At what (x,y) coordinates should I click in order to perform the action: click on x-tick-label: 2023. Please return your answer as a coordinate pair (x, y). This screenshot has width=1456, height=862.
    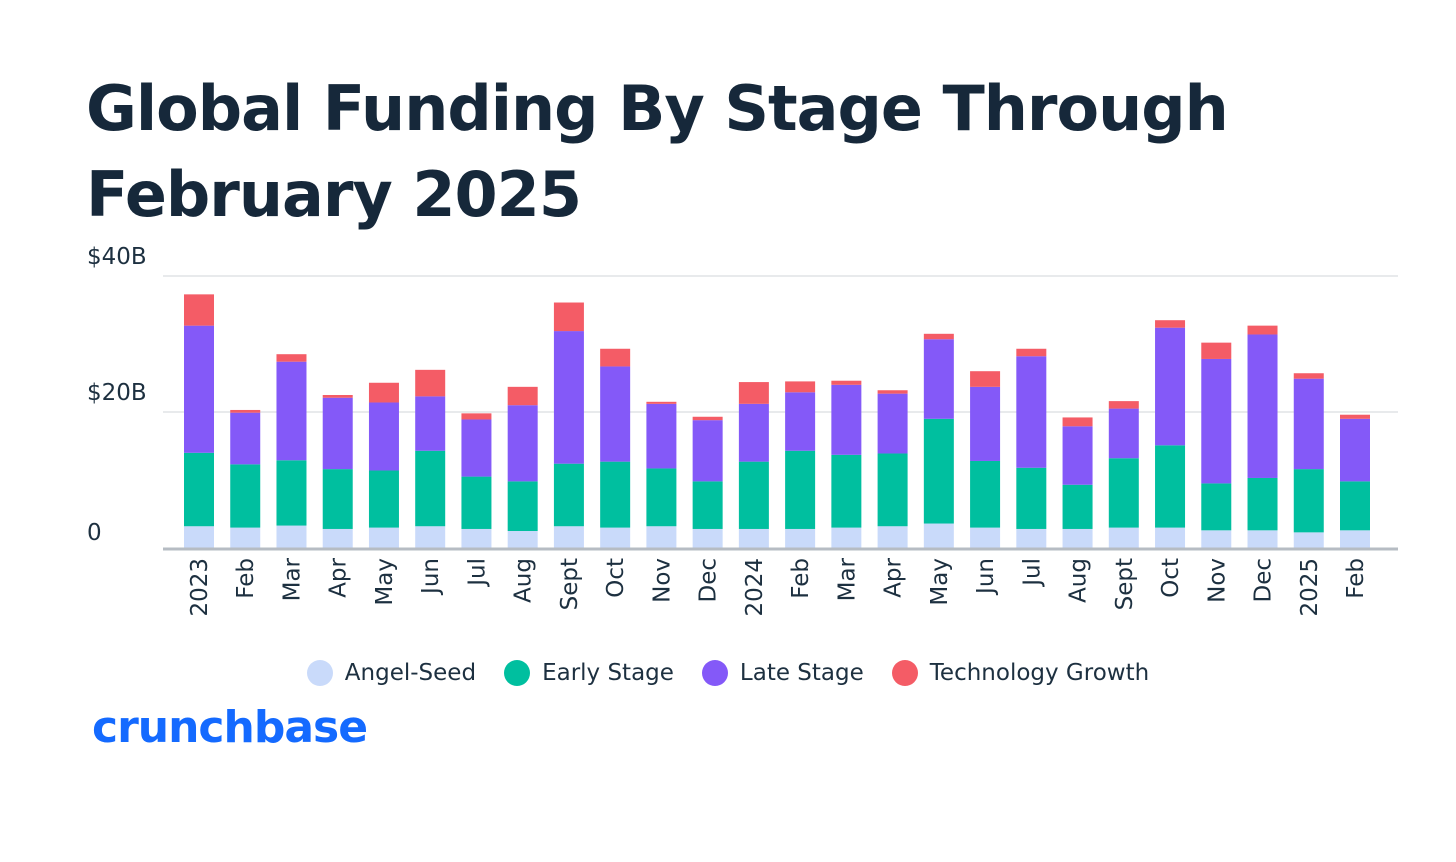
    Looking at the image, I should click on (200, 587).